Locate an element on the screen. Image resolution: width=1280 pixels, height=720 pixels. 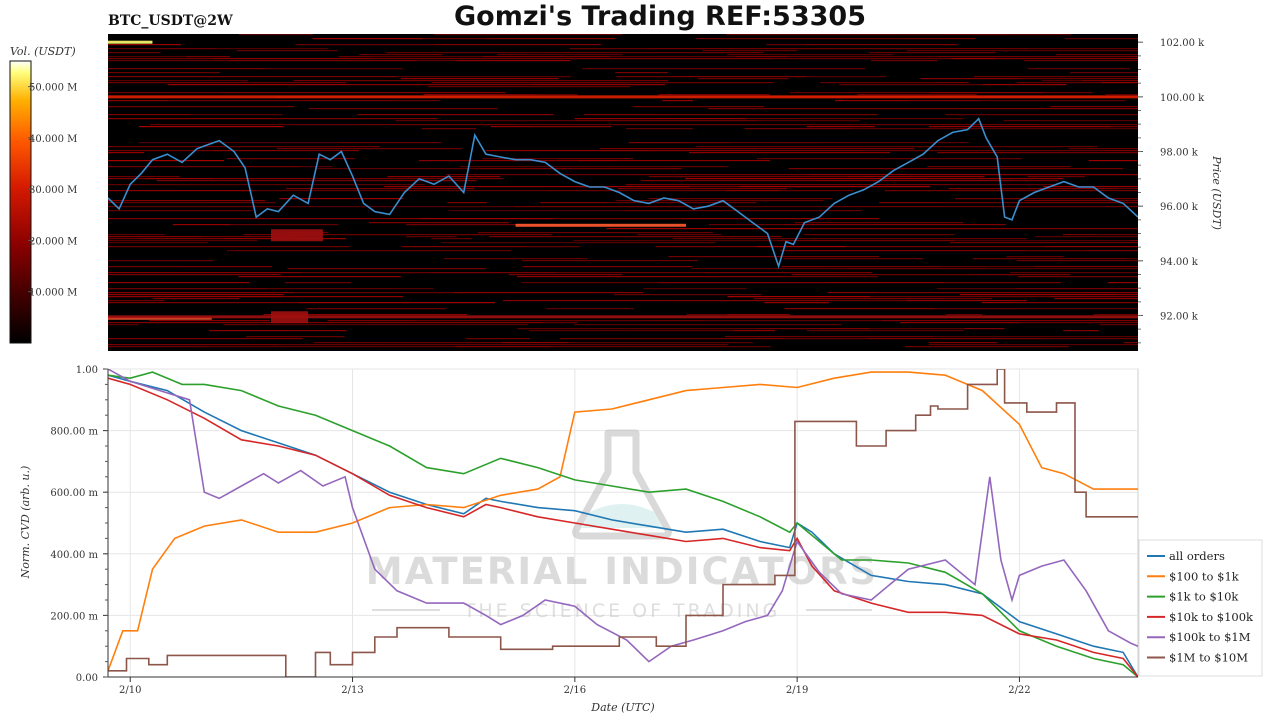
watermark-tagline: THE SCIENCE OF TRADING is located at coordinates (622, 611).